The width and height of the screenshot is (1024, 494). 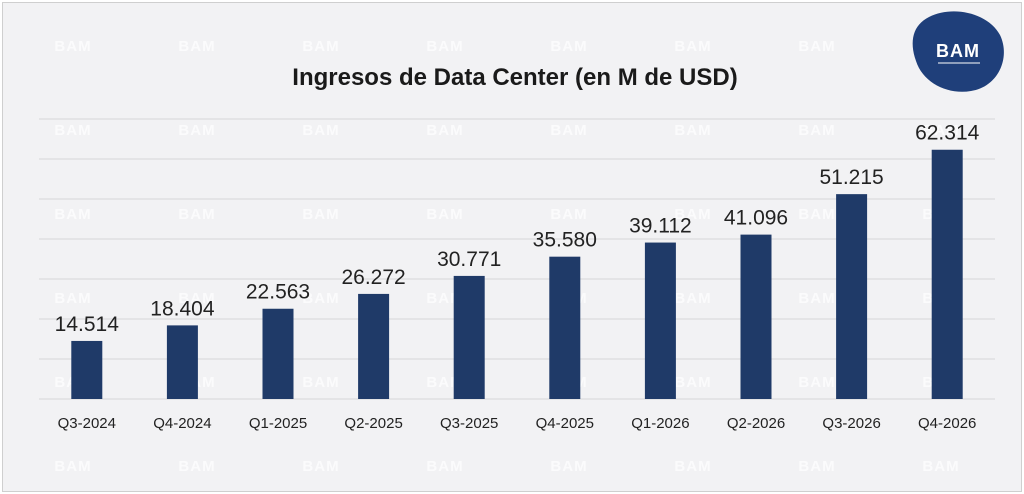 What do you see at coordinates (514, 77) in the screenshot?
I see `chart-title: Ingresos de Data Center (en M de USD)` at bounding box center [514, 77].